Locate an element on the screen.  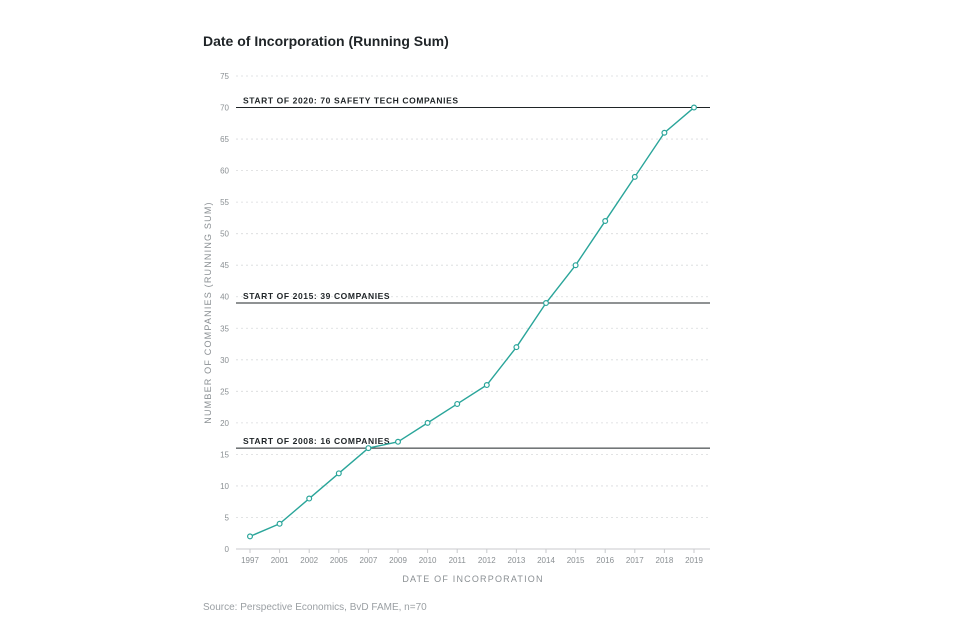
x-tick-label: 2017 is located at coordinates (635, 560).